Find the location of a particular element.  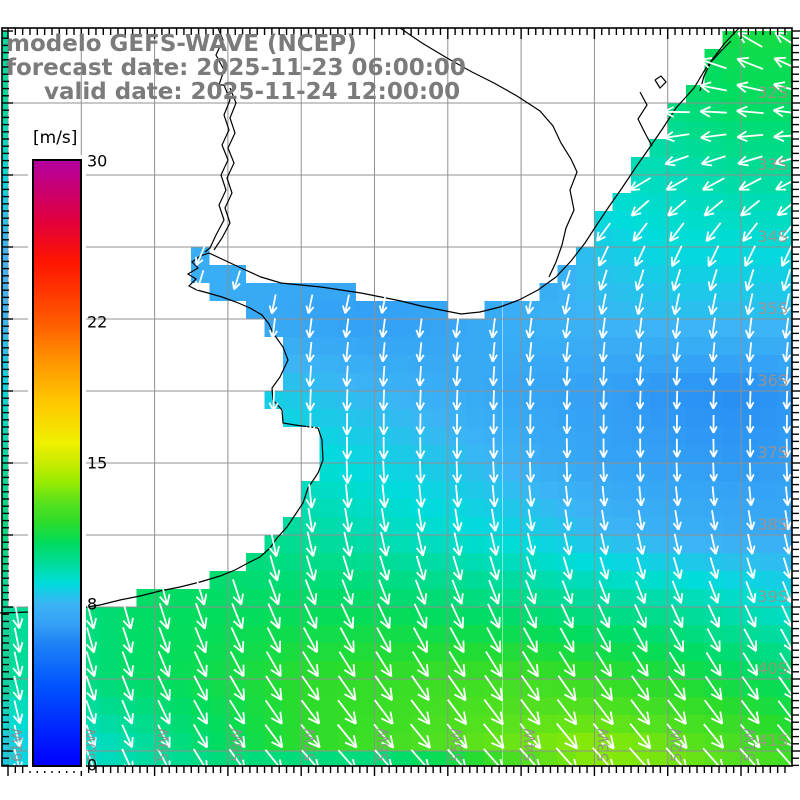

lat-label-41S: 41S is located at coordinates (772, 740).